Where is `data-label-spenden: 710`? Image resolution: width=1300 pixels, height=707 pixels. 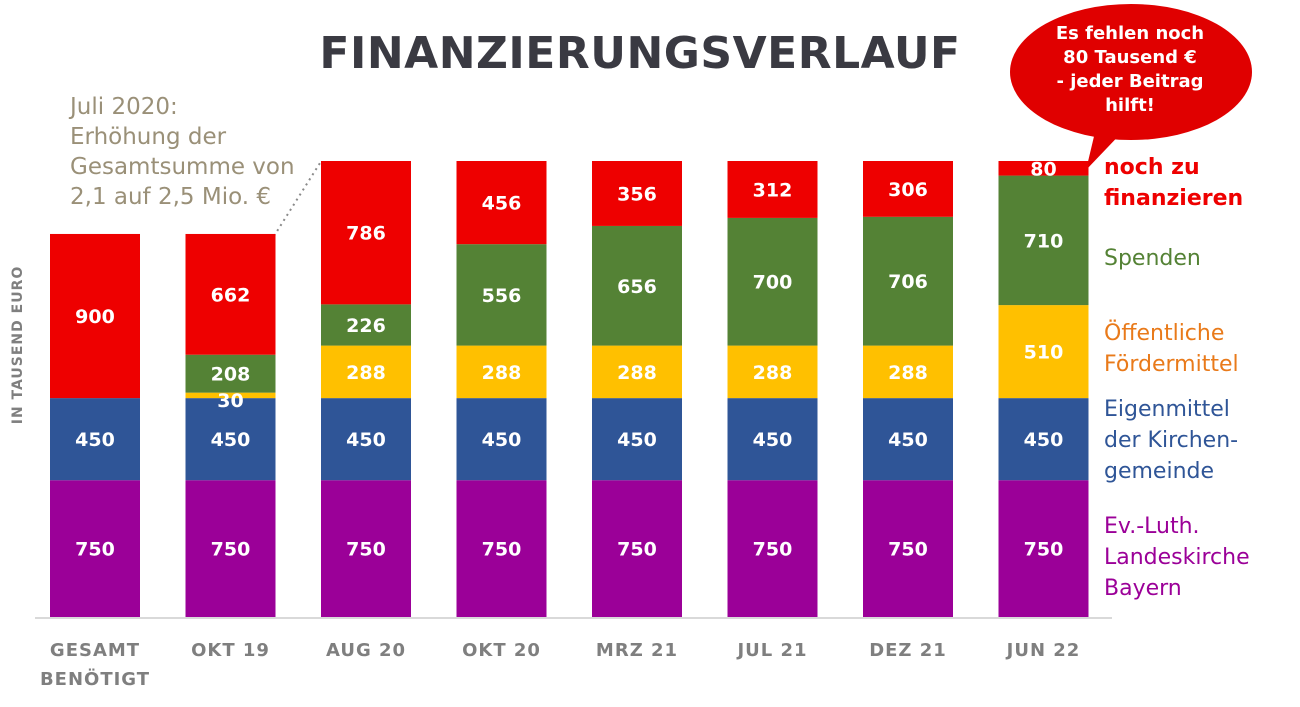 data-label-spenden: 710 is located at coordinates (1044, 241).